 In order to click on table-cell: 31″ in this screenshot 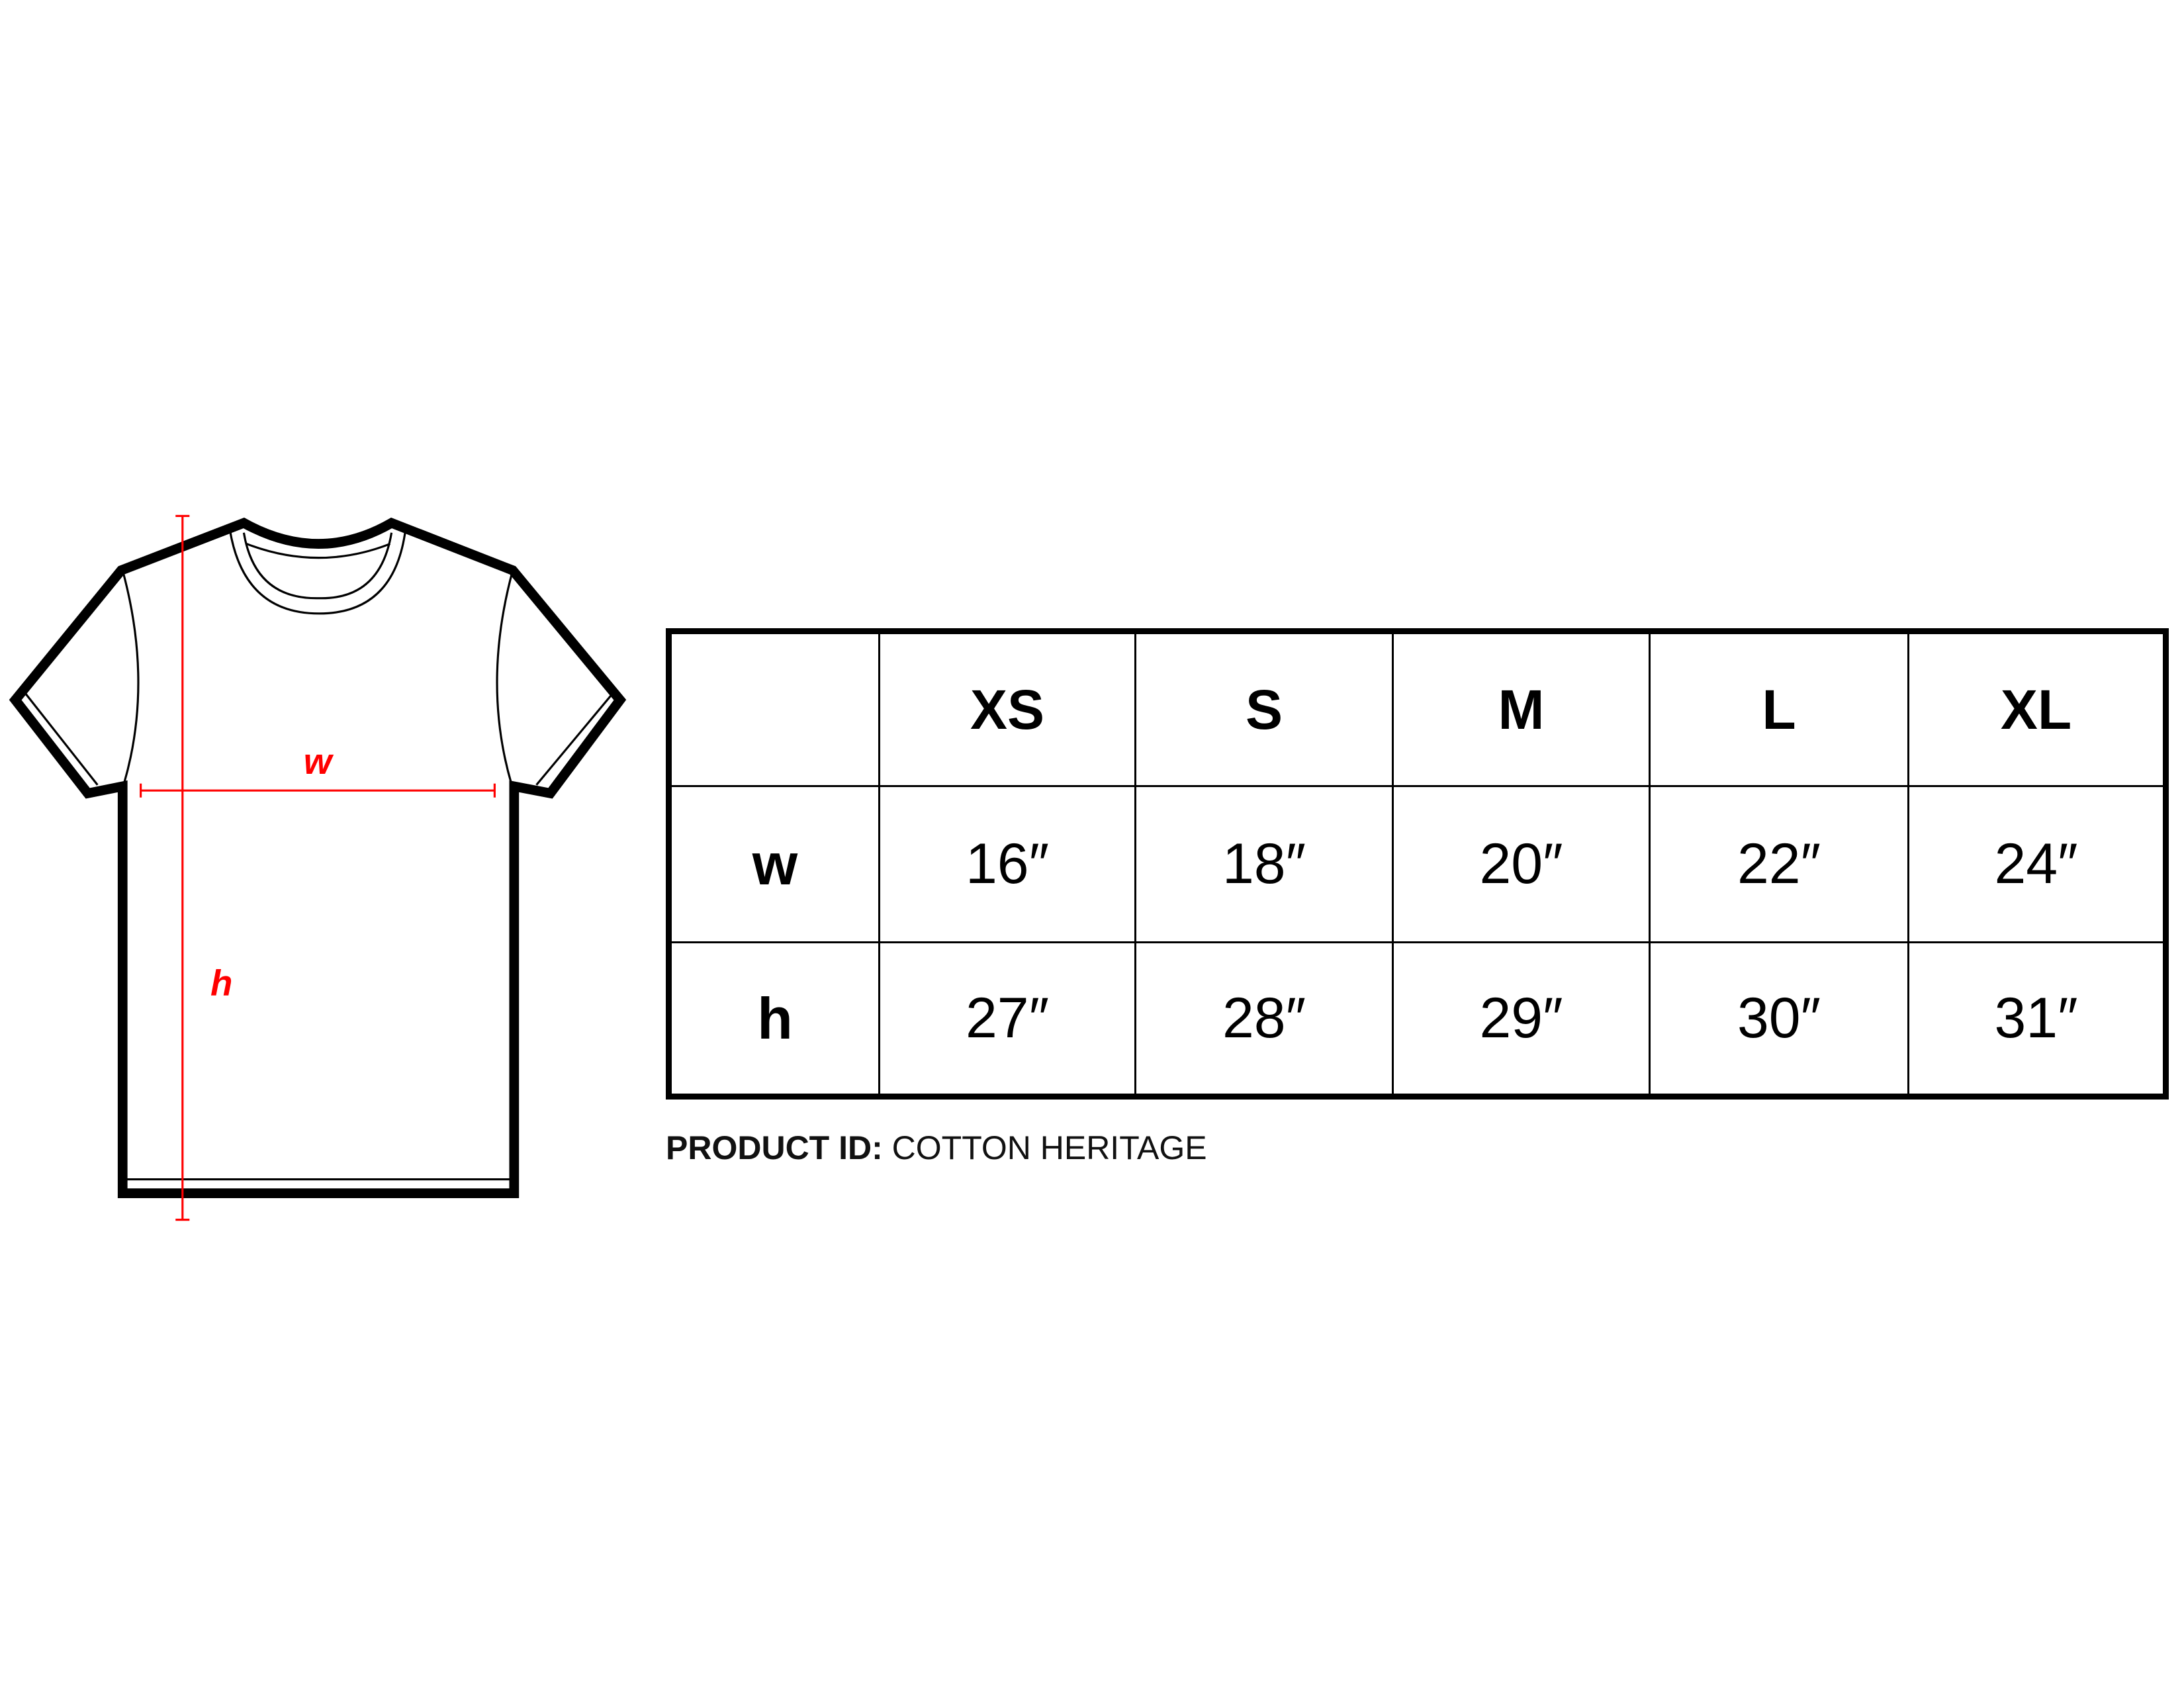, I will do `click(2037, 1019)`.